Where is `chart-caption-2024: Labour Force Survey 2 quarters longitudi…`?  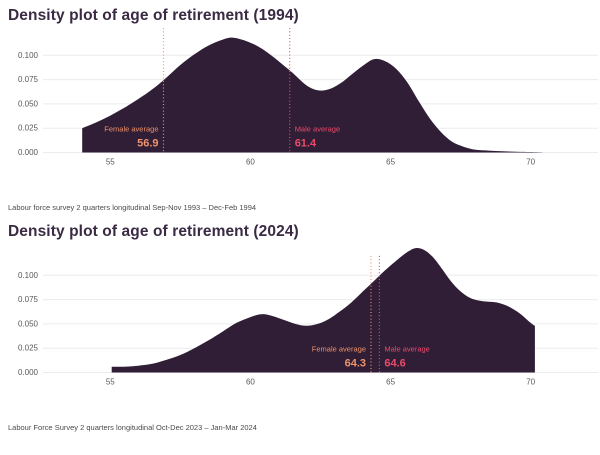 chart-caption-2024: Labour Force Survey 2 quarters longitudi… is located at coordinates (132, 427).